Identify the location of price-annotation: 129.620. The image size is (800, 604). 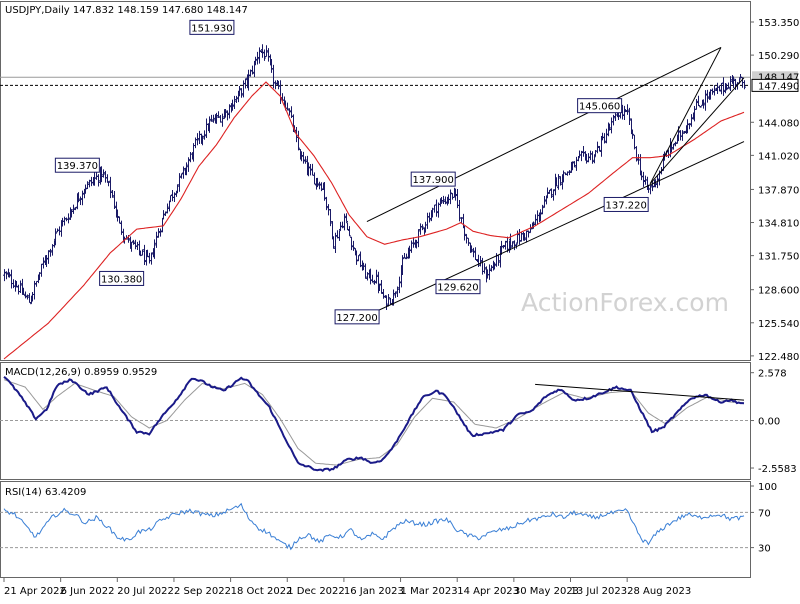
(458, 287).